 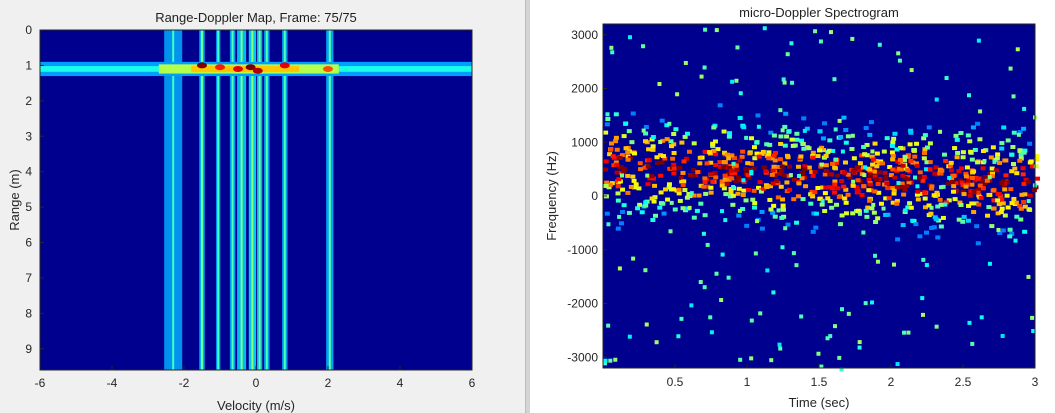 I want to click on x-tick-label: 4, so click(x=400, y=383).